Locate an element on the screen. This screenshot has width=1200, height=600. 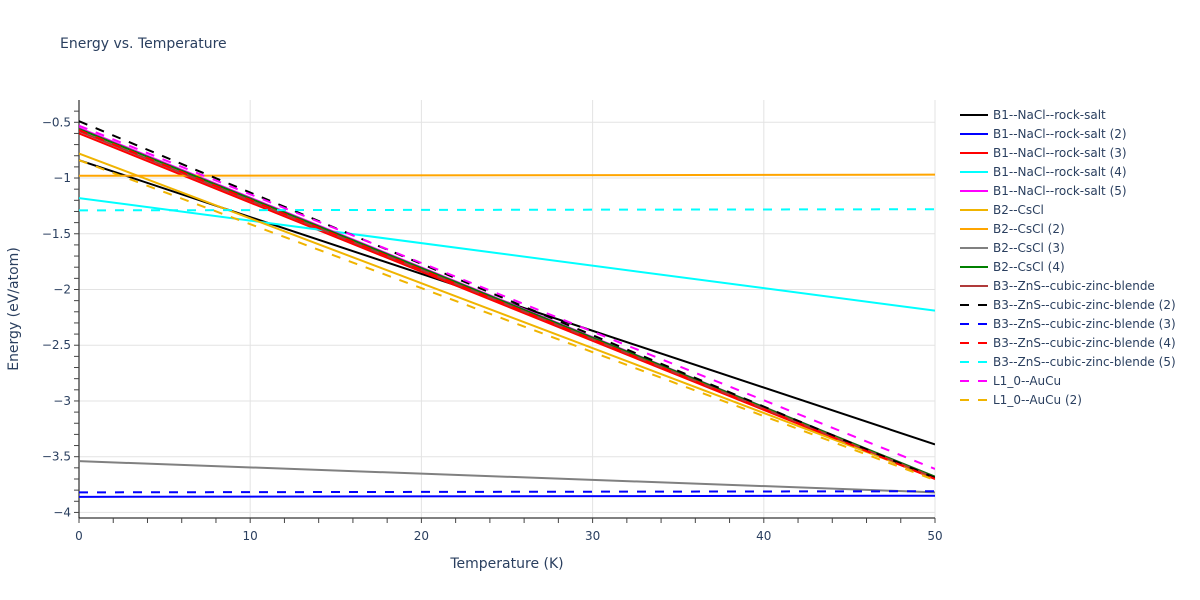
legend-item: B3--ZnS--cubic-zinc-blende (3) is located at coordinates (1068, 324).